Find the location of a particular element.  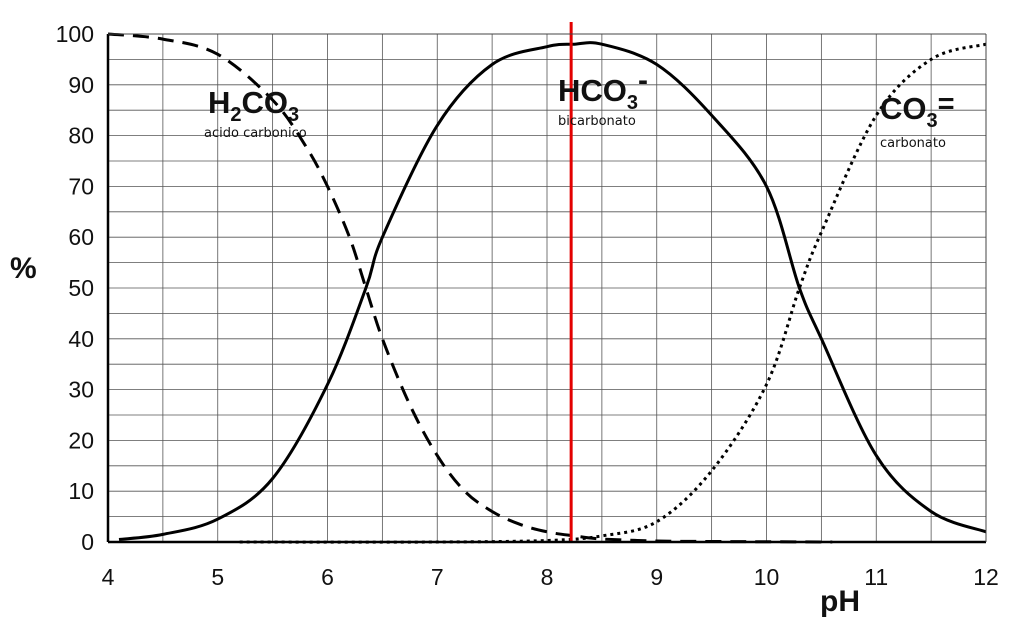

x-tick-label: 6 is located at coordinates (327, 577).